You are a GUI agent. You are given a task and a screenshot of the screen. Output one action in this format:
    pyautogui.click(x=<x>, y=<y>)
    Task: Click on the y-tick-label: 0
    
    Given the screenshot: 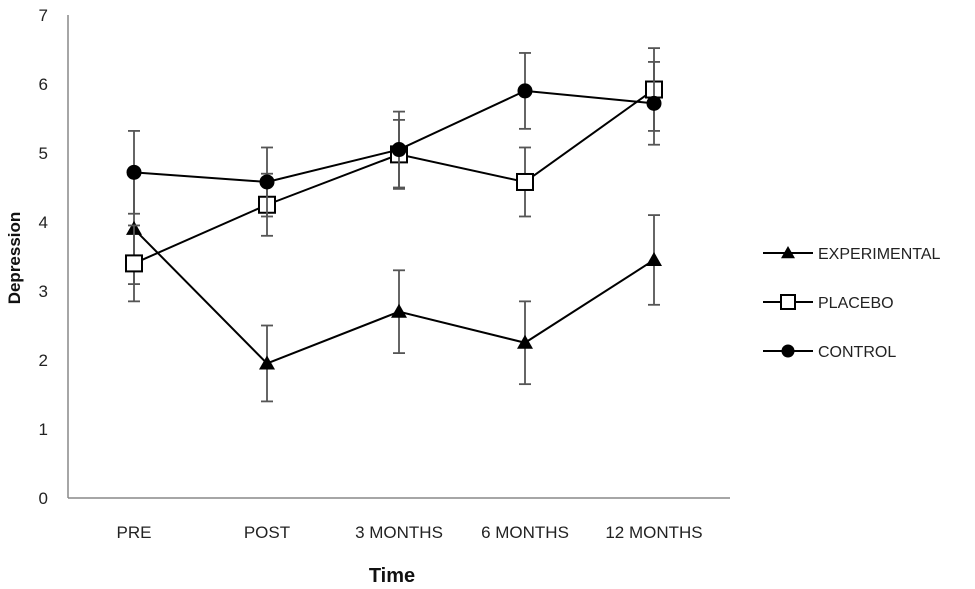 What is the action you would take?
    pyautogui.click(x=43, y=498)
    